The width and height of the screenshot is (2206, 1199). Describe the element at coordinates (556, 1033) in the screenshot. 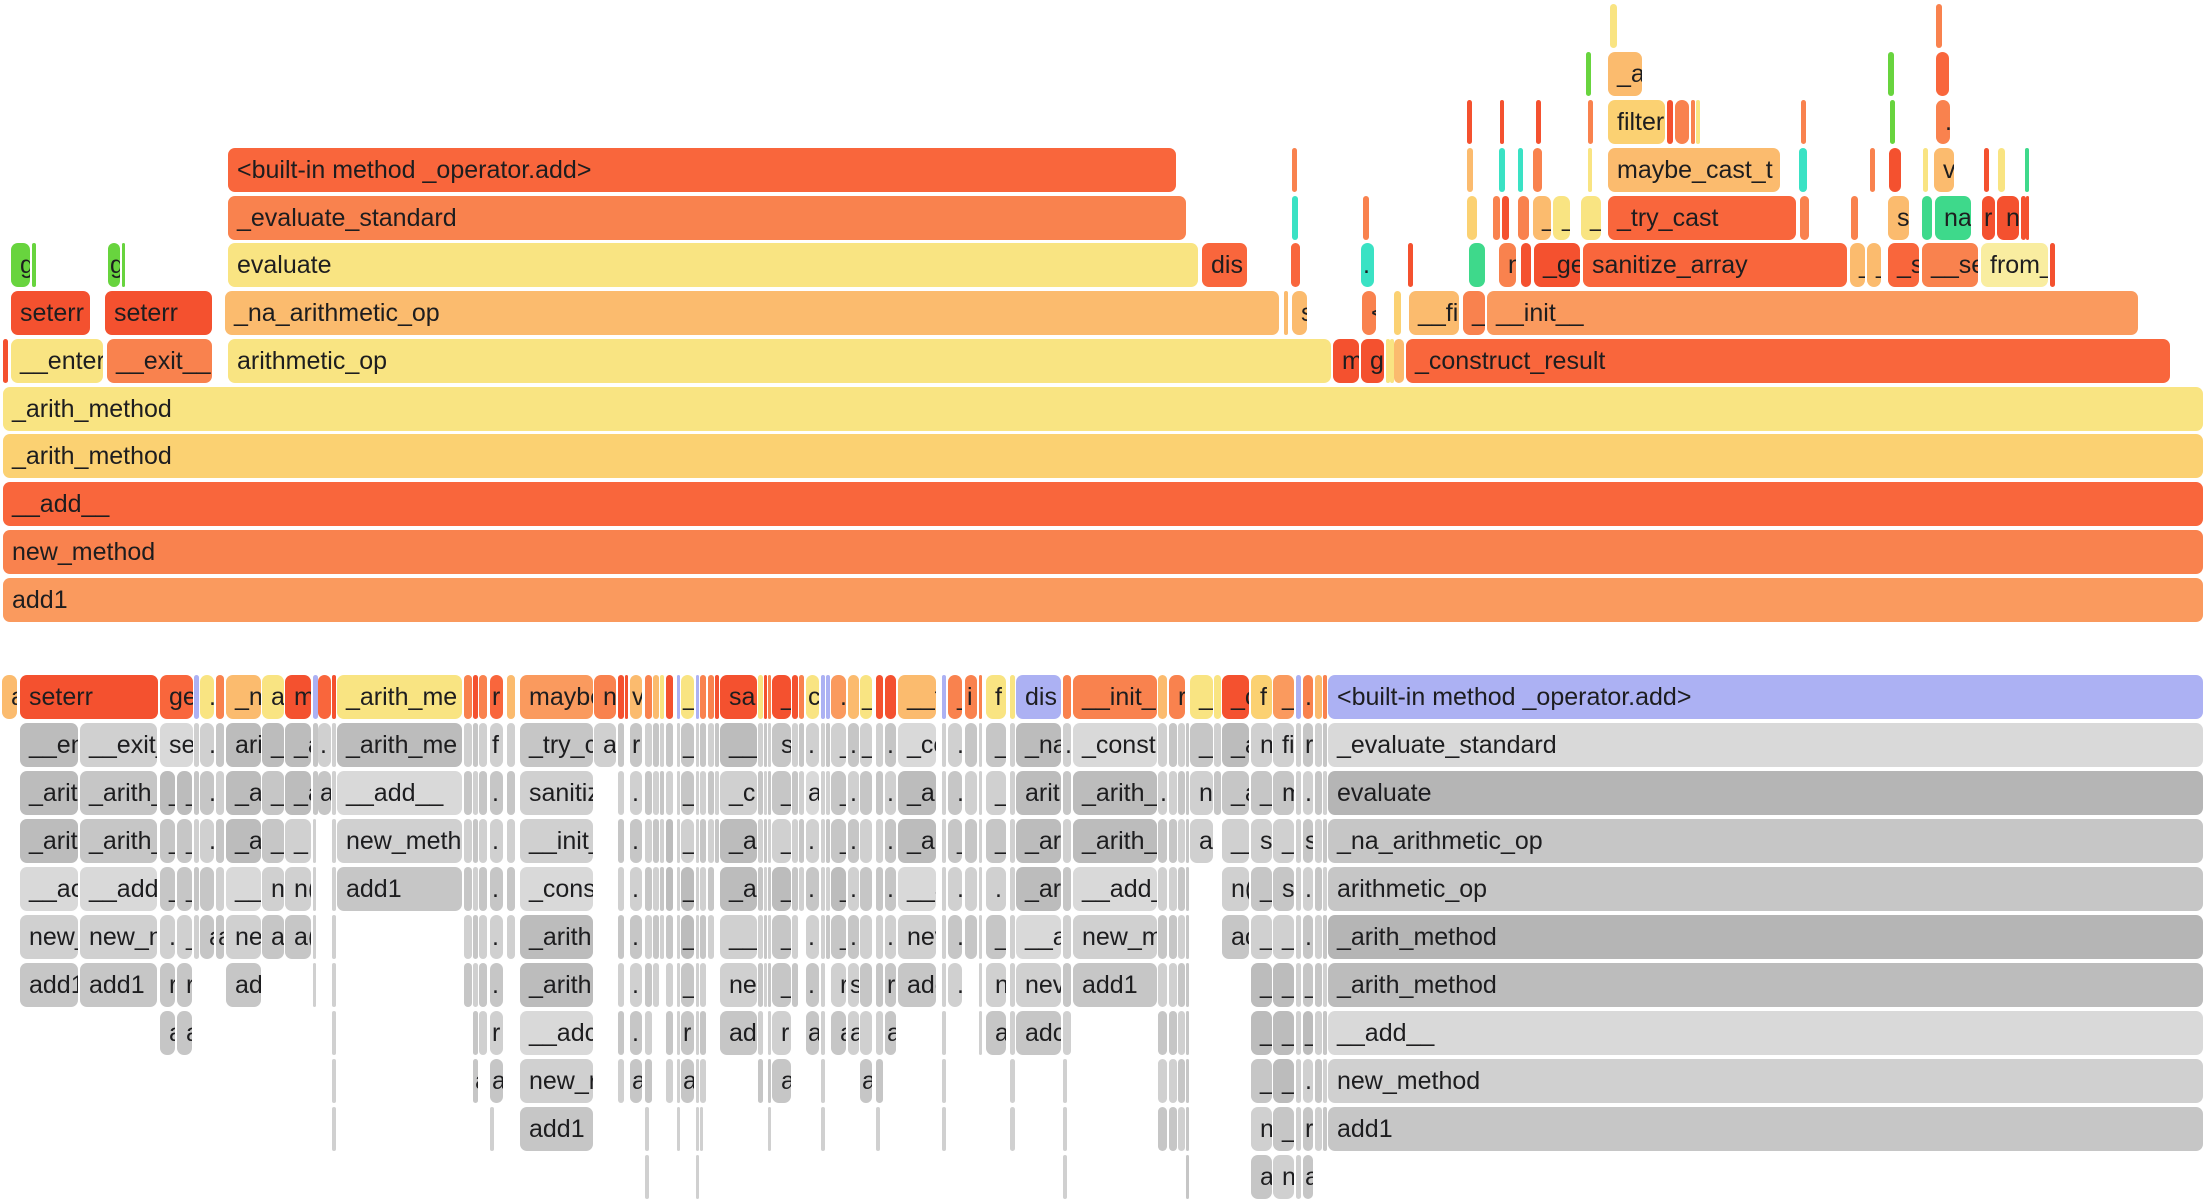

I see `frame-adc: __adc` at that location.